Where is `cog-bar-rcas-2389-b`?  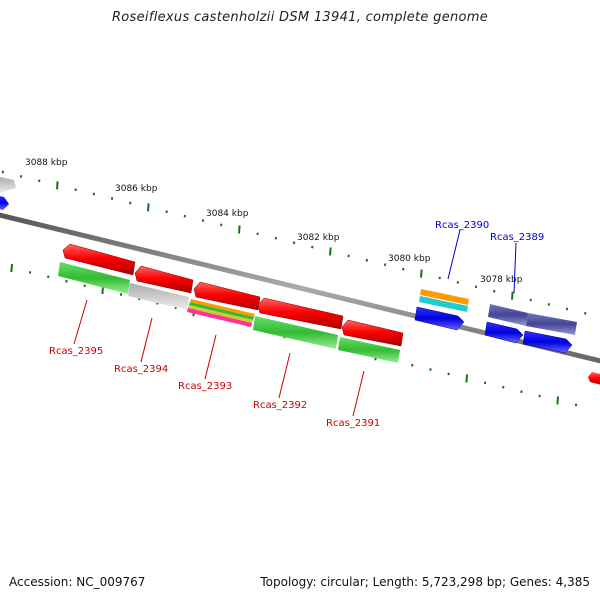 cog-bar-rcas-2389-b is located at coordinates (551, 324).